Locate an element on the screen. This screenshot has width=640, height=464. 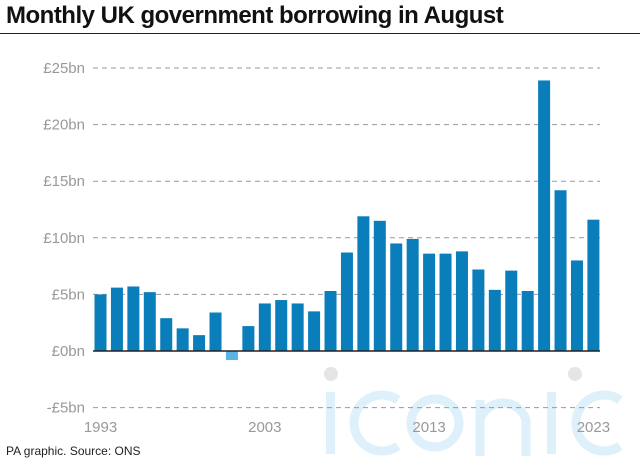
bar-2018 is located at coordinates (511, 310).